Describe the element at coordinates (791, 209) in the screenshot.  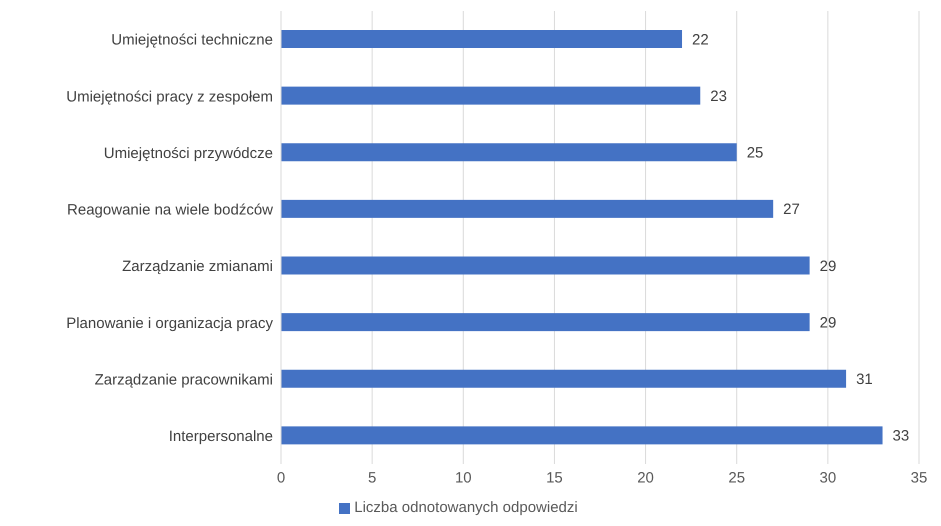
I see `data-label: 27` at that location.